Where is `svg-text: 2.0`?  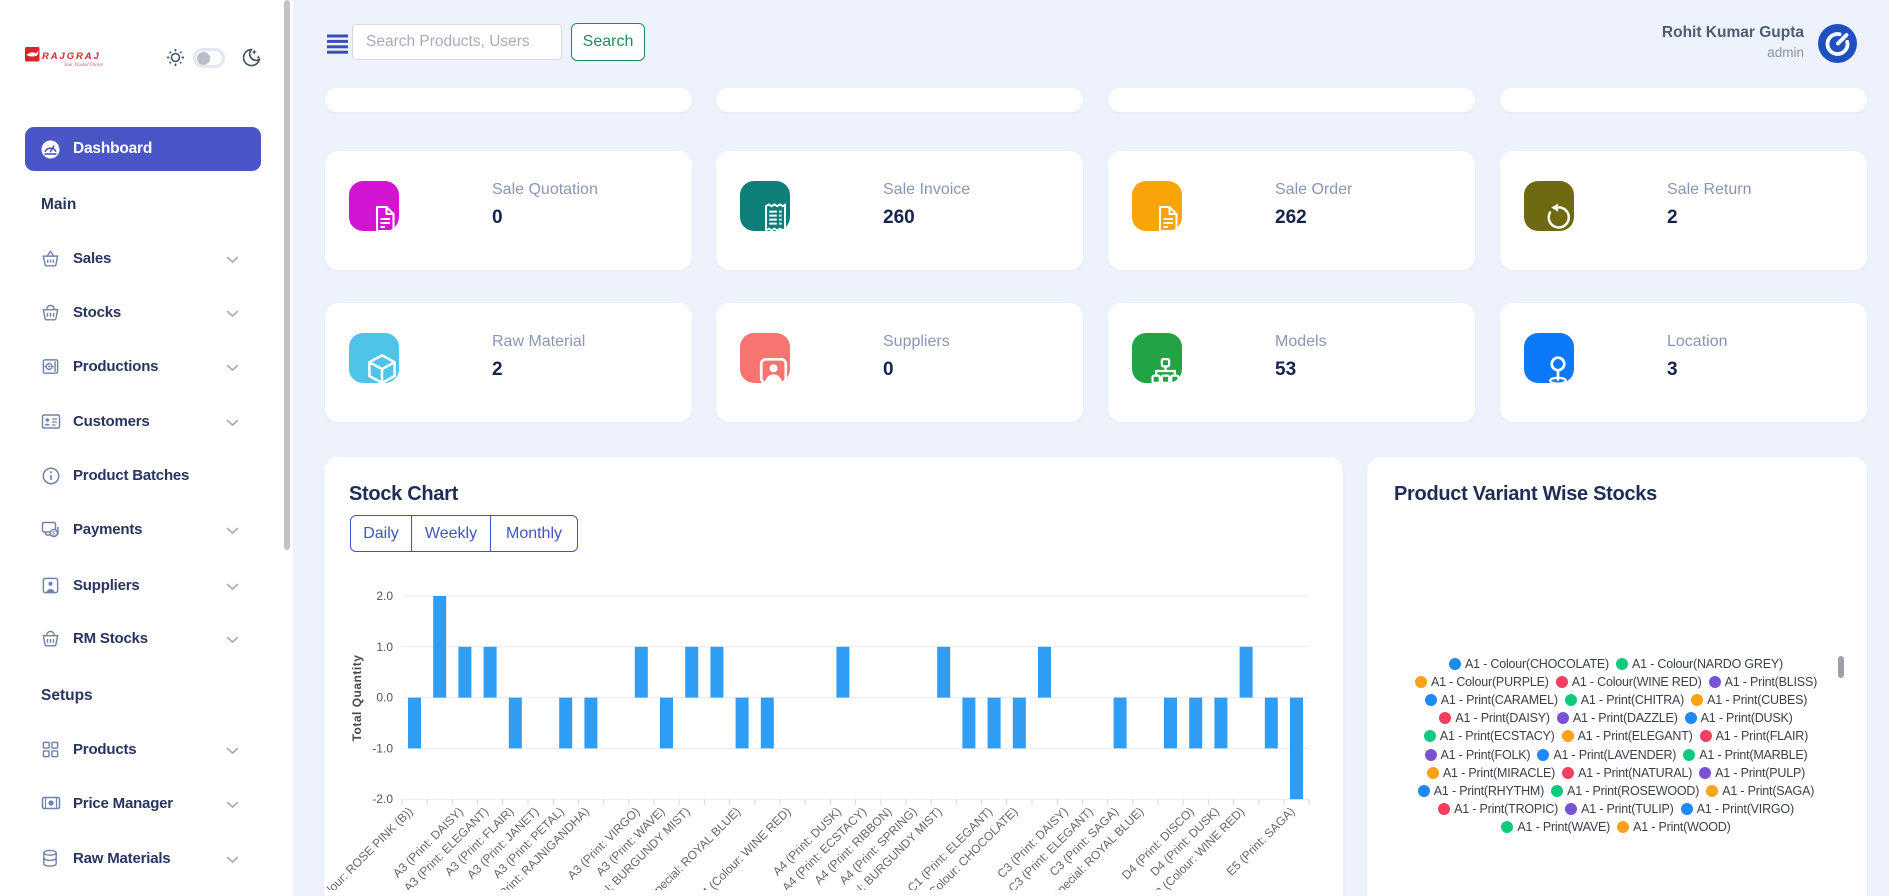 svg-text: 2.0 is located at coordinates (384, 596).